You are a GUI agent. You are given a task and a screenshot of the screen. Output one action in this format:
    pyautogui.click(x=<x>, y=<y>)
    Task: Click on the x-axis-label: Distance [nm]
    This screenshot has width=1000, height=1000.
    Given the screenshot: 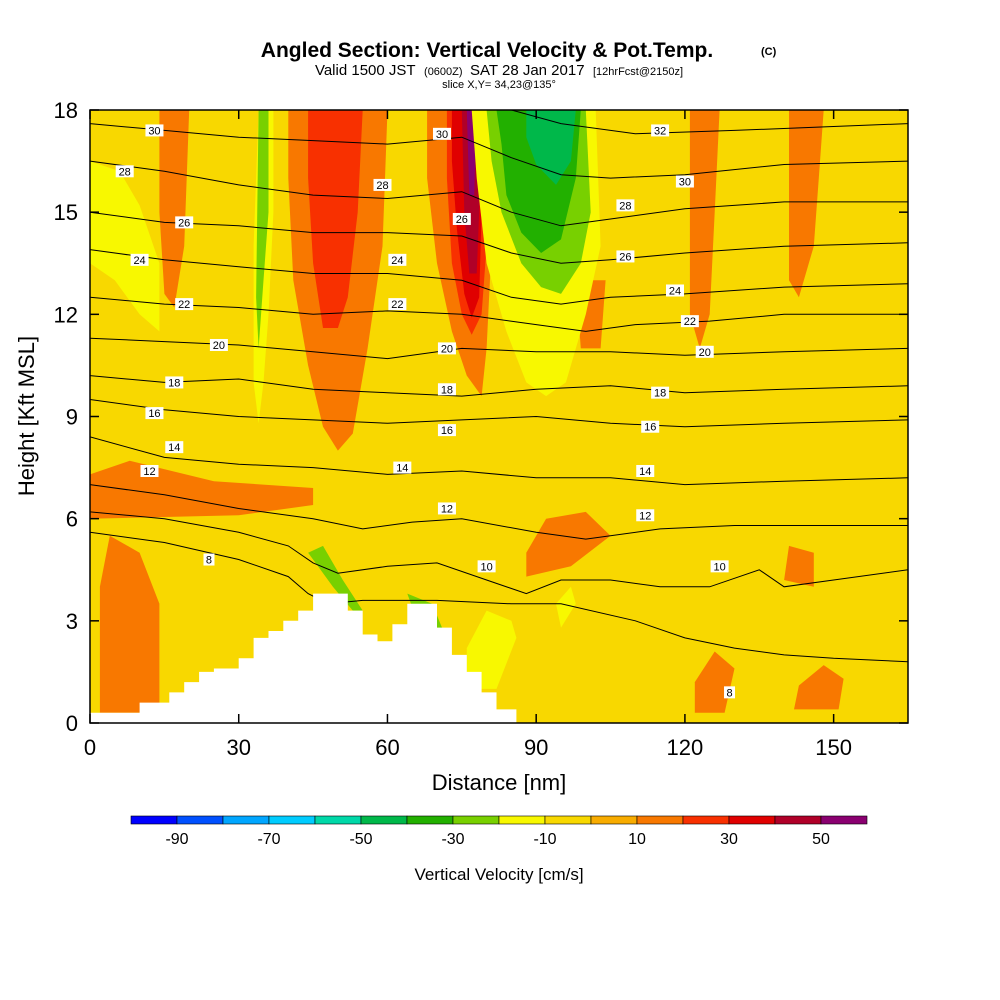 What is the action you would take?
    pyautogui.click(x=499, y=782)
    